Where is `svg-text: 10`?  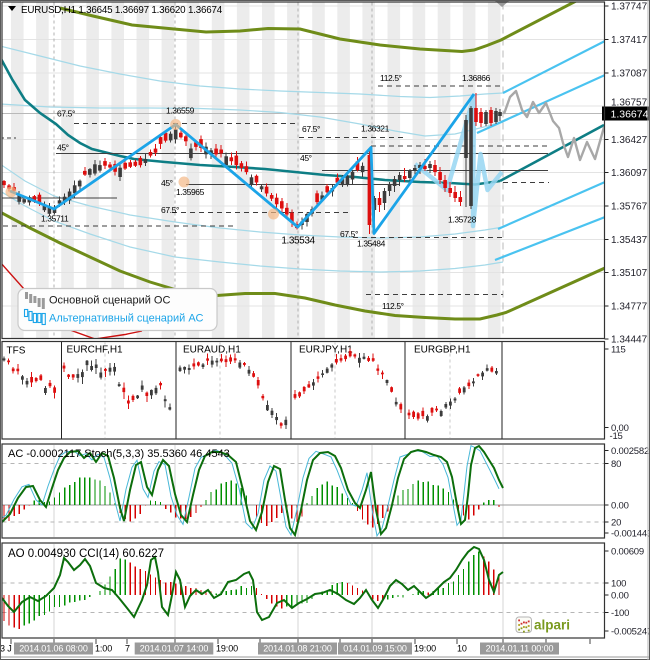 svg-text: 10 is located at coordinates (462, 649).